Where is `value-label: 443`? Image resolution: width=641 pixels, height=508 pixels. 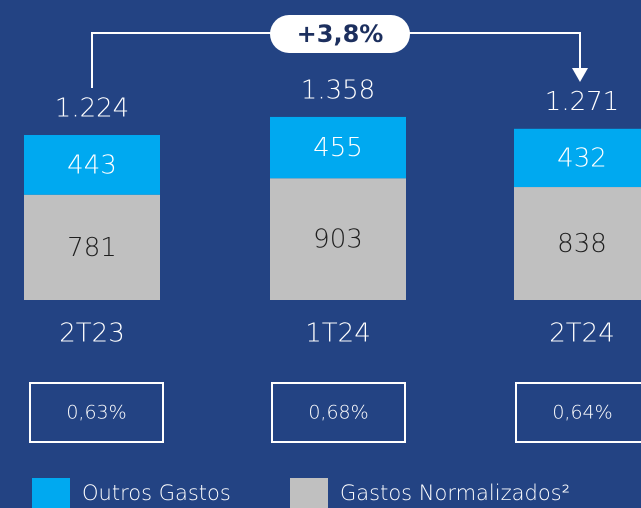 value-label: 443 is located at coordinates (92, 165).